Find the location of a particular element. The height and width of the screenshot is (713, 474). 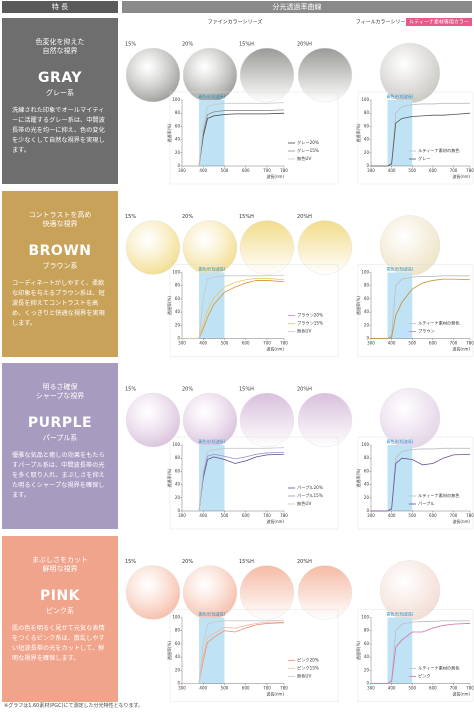

color-name: GRAY is located at coordinates (60, 78).